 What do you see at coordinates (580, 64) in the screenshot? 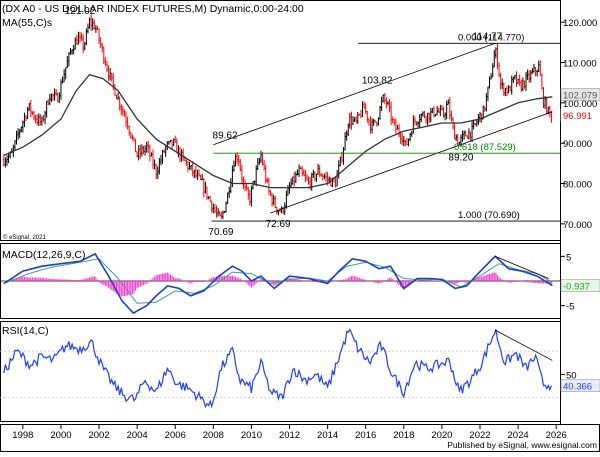
I see `price-y-tick-label: 110.000` at bounding box center [580, 64].